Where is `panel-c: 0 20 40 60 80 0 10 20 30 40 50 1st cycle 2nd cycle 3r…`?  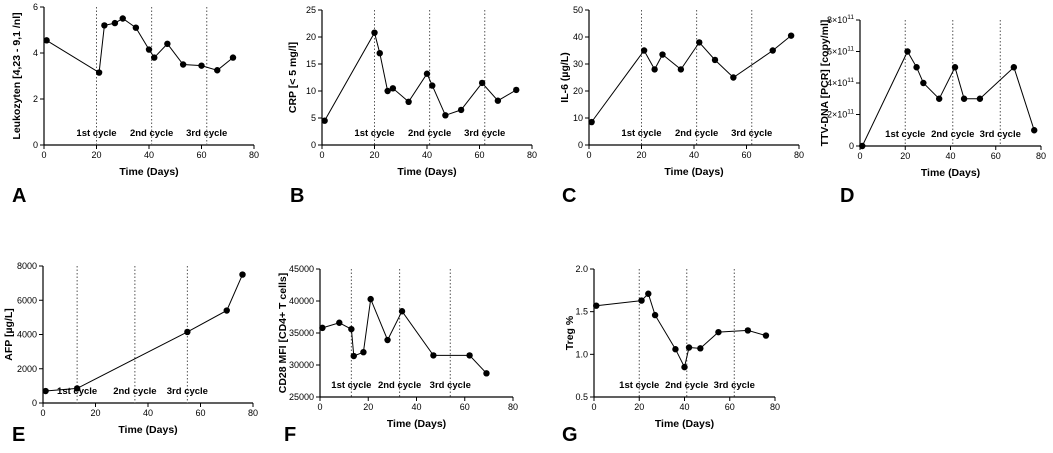 panel-c: 0 20 40 60 80 0 10 20 30 40 50 1st cycle 2nd cycle 3r… is located at coordinates (681, 106).